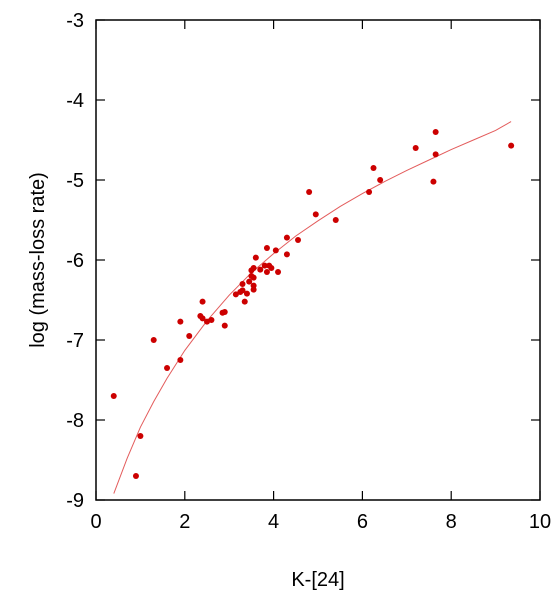  What do you see at coordinates (317, 580) in the screenshot?
I see `x-axis-label: K-[24]` at bounding box center [317, 580].